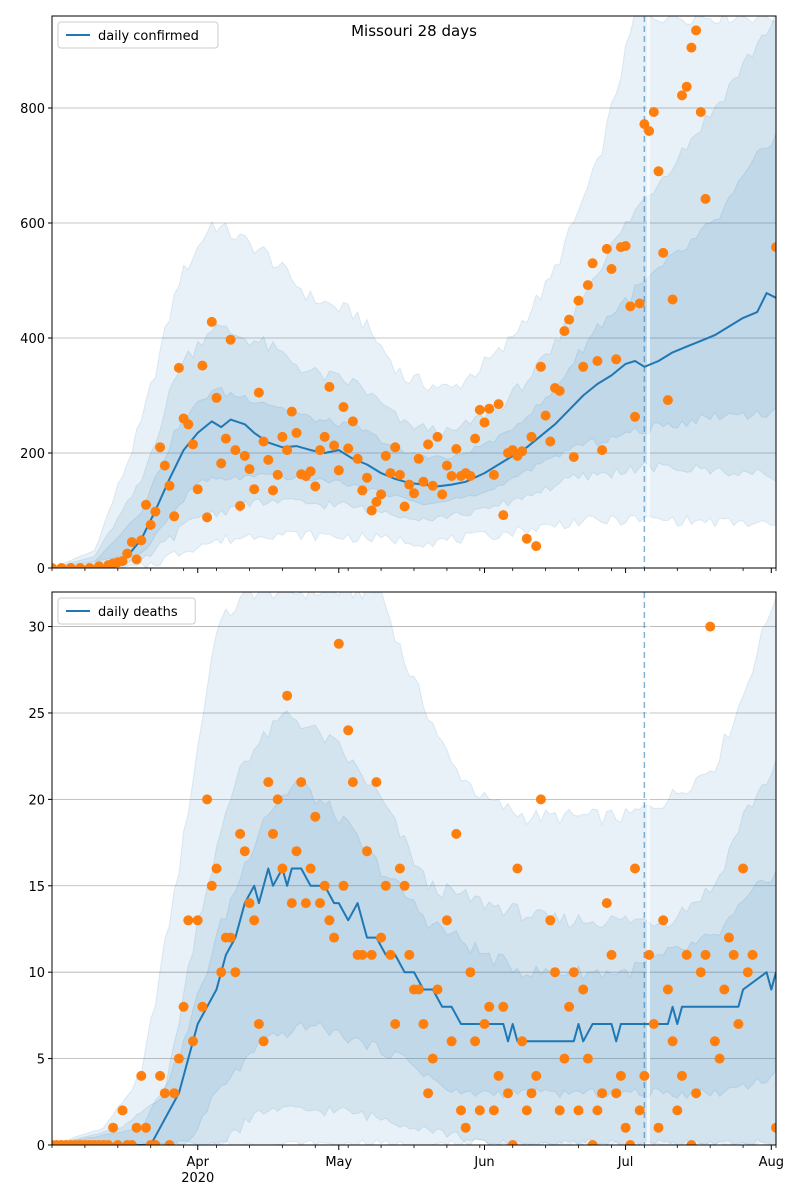  Describe the element at coordinates (148, 36) in the screenshot. I see `legend-label: daily confirmed` at that location.